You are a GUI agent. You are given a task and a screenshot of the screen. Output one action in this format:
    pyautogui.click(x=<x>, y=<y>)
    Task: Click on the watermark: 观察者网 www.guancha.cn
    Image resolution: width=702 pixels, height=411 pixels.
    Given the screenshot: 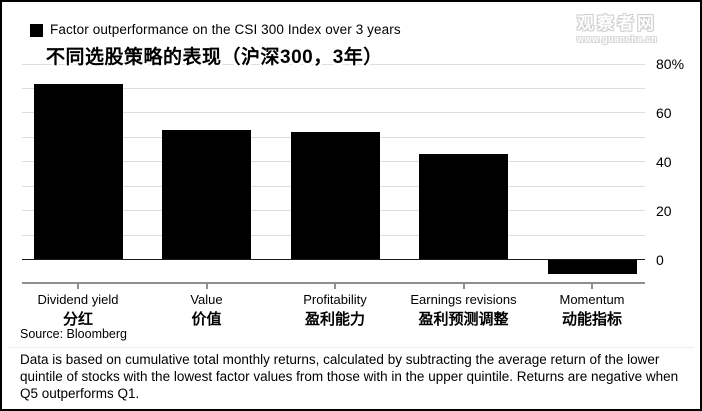 What is the action you would take?
    pyautogui.click(x=617, y=29)
    